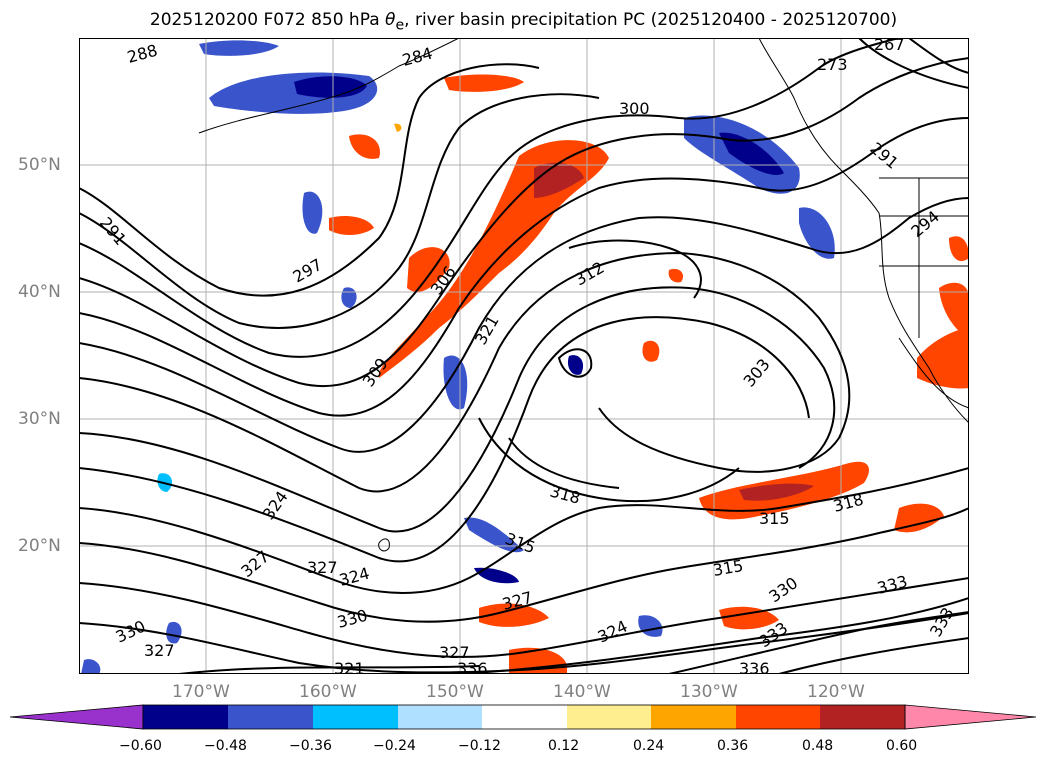 Image resolution: width=1047 pixels, height=767 pixels. Describe the element at coordinates (39, 419) in the screenshot. I see `lat-label: 30°N` at that location.